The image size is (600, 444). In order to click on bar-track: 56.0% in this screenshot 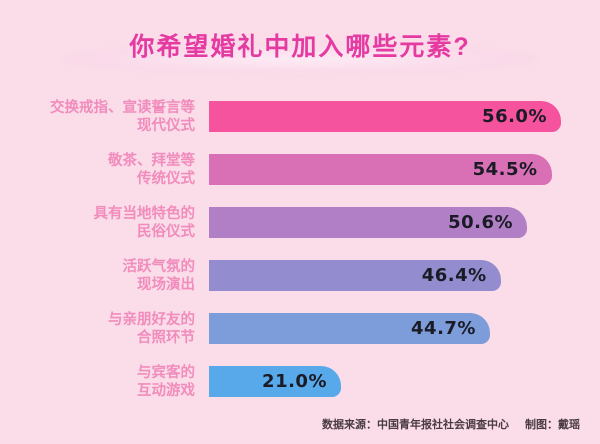, I will do `click(385, 116)`.